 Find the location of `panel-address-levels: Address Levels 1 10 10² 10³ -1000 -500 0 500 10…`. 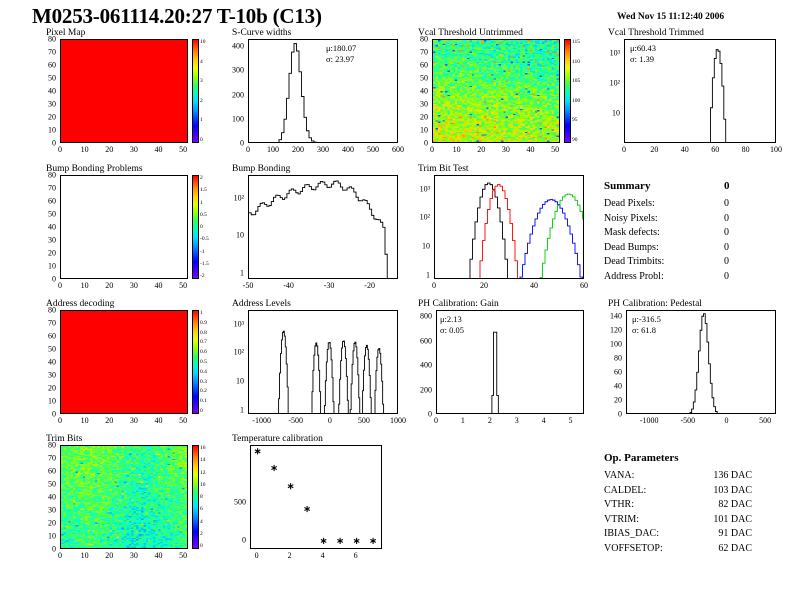

panel-address-levels: Address Levels 1 10 10² 10³ -1000 -500 0 500 10… is located at coordinates (314, 363).